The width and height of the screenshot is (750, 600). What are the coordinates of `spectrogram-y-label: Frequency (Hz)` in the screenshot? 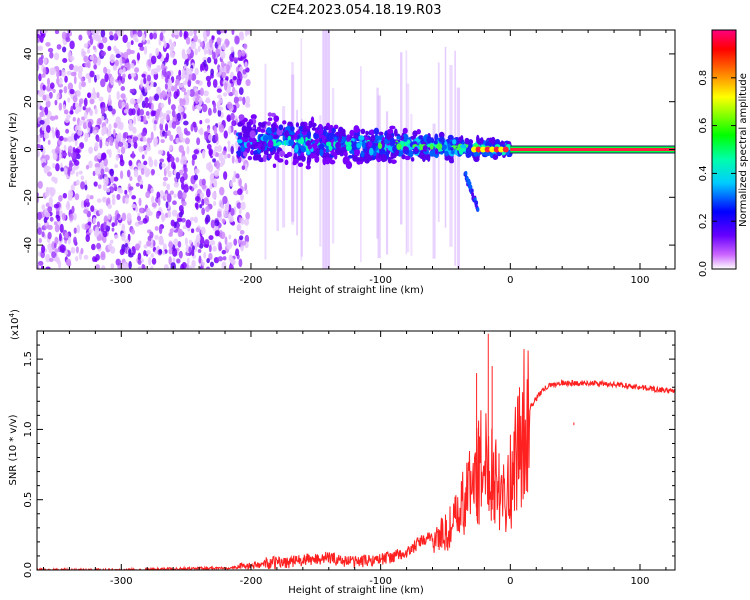 It's located at (13, 150).